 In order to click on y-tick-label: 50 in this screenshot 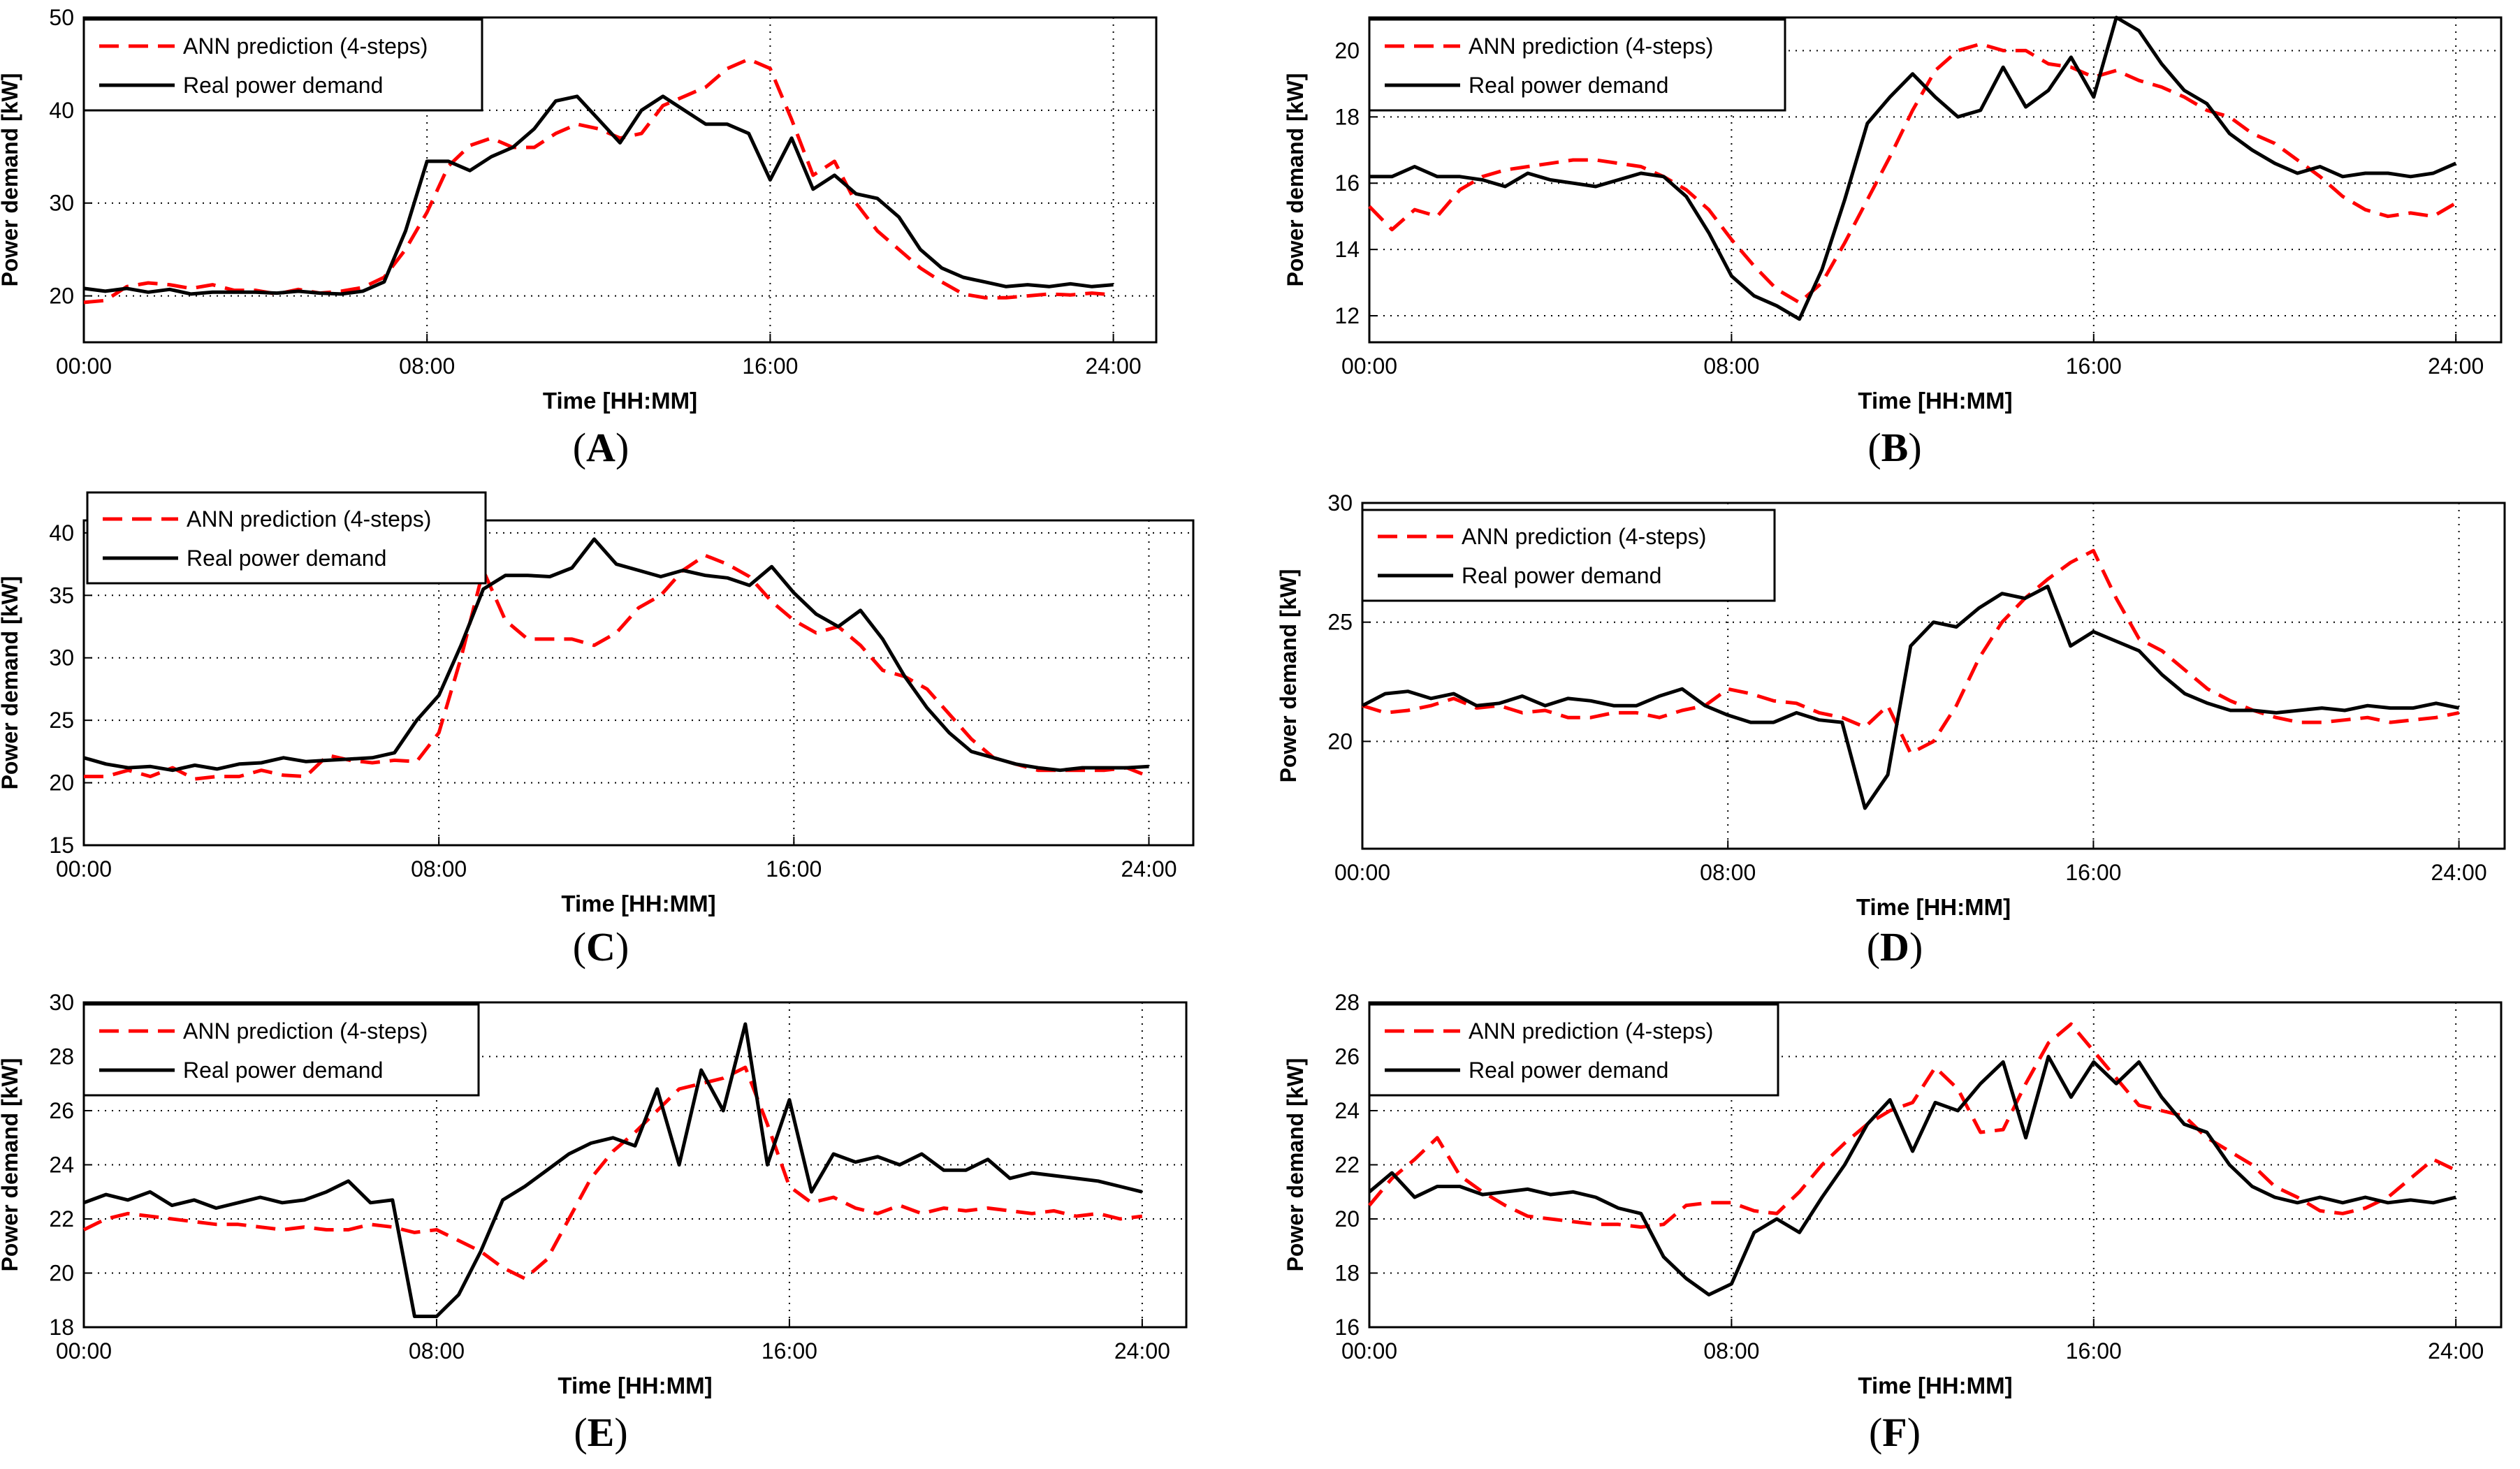, I will do `click(61, 18)`.